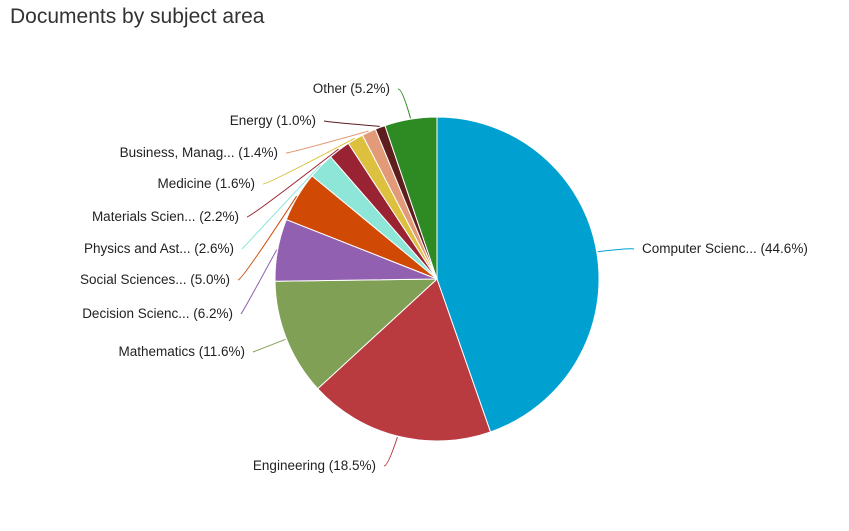  Describe the element at coordinates (351, 123) in the screenshot. I see `leader-line-energy` at that location.